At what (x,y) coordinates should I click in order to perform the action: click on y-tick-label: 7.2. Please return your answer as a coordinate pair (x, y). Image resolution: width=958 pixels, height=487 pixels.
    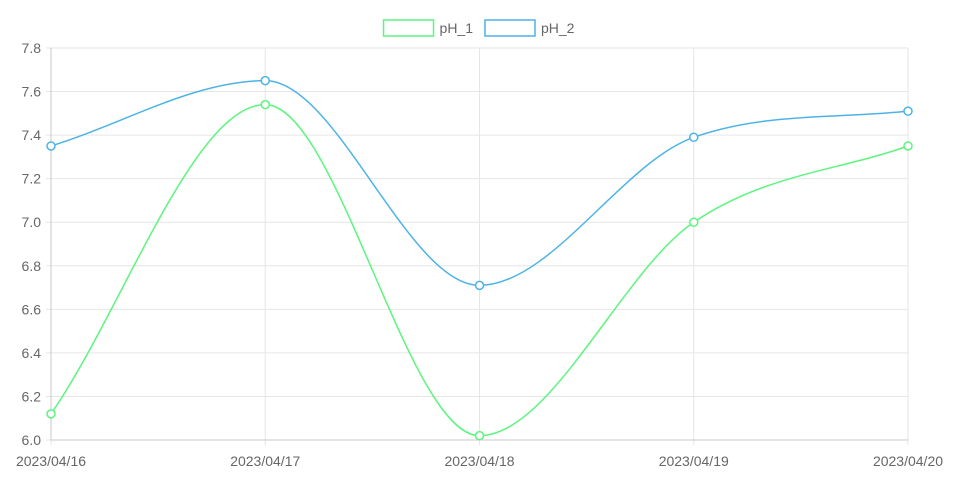
    Looking at the image, I should click on (32, 179).